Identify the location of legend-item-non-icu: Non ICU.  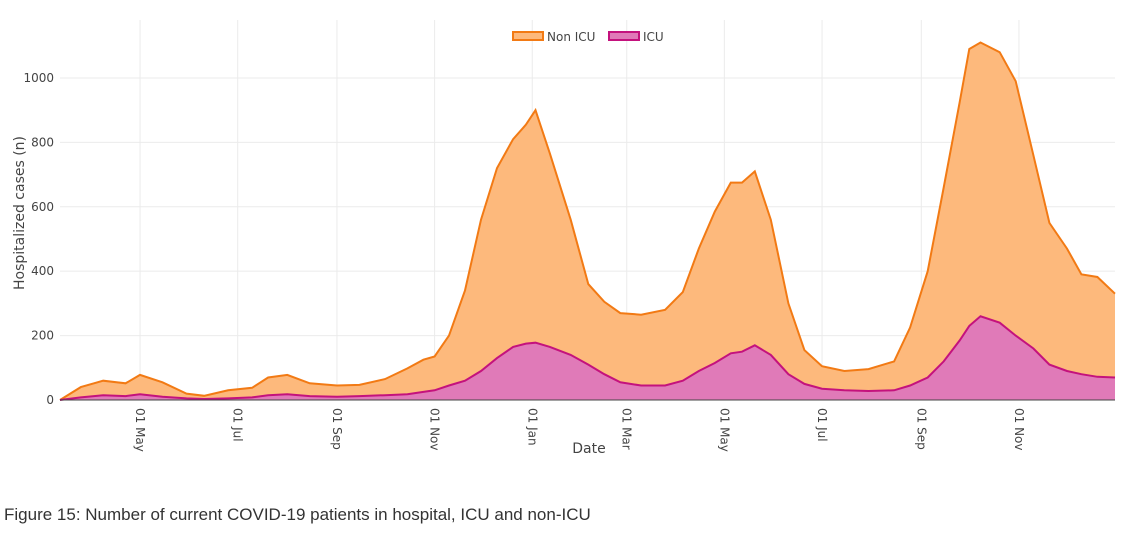
(553, 37).